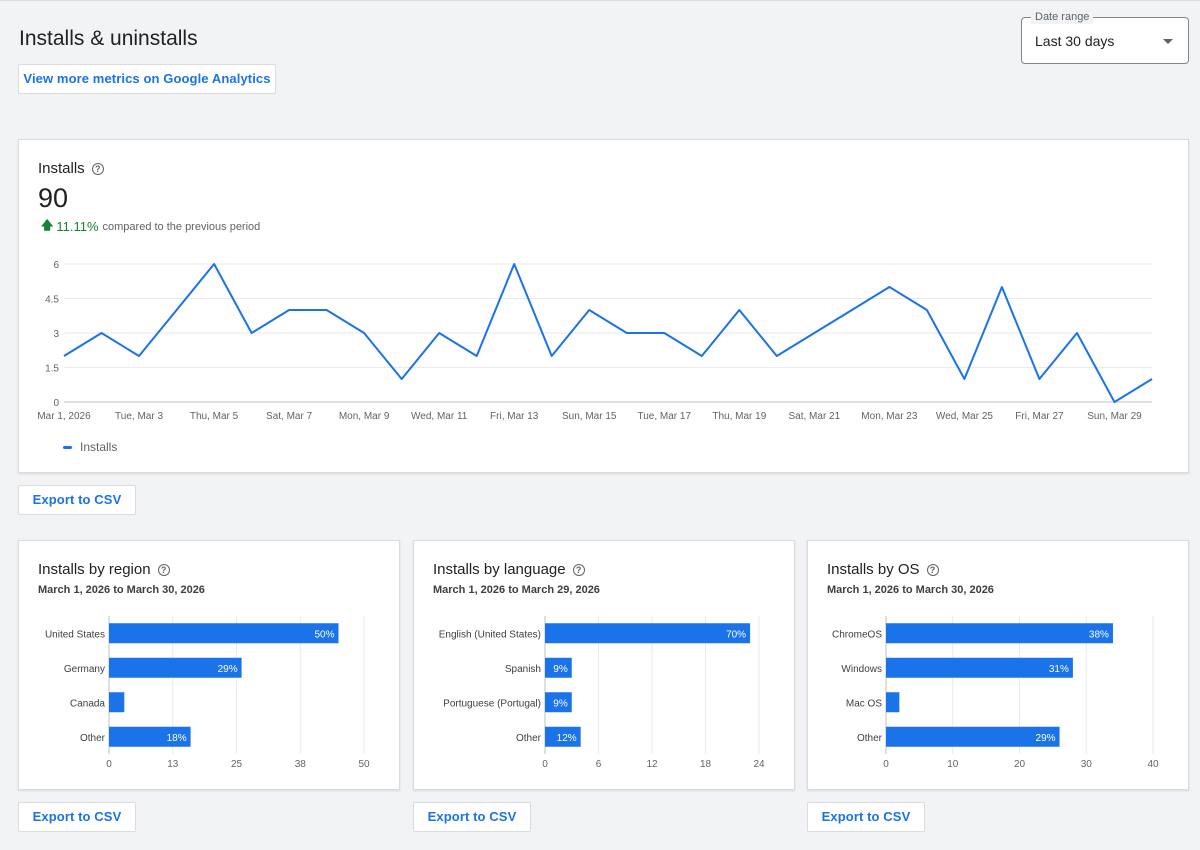 Image resolution: width=1200 pixels, height=850 pixels. I want to click on date-range-select: Date range Last 30 days, so click(1105, 37).